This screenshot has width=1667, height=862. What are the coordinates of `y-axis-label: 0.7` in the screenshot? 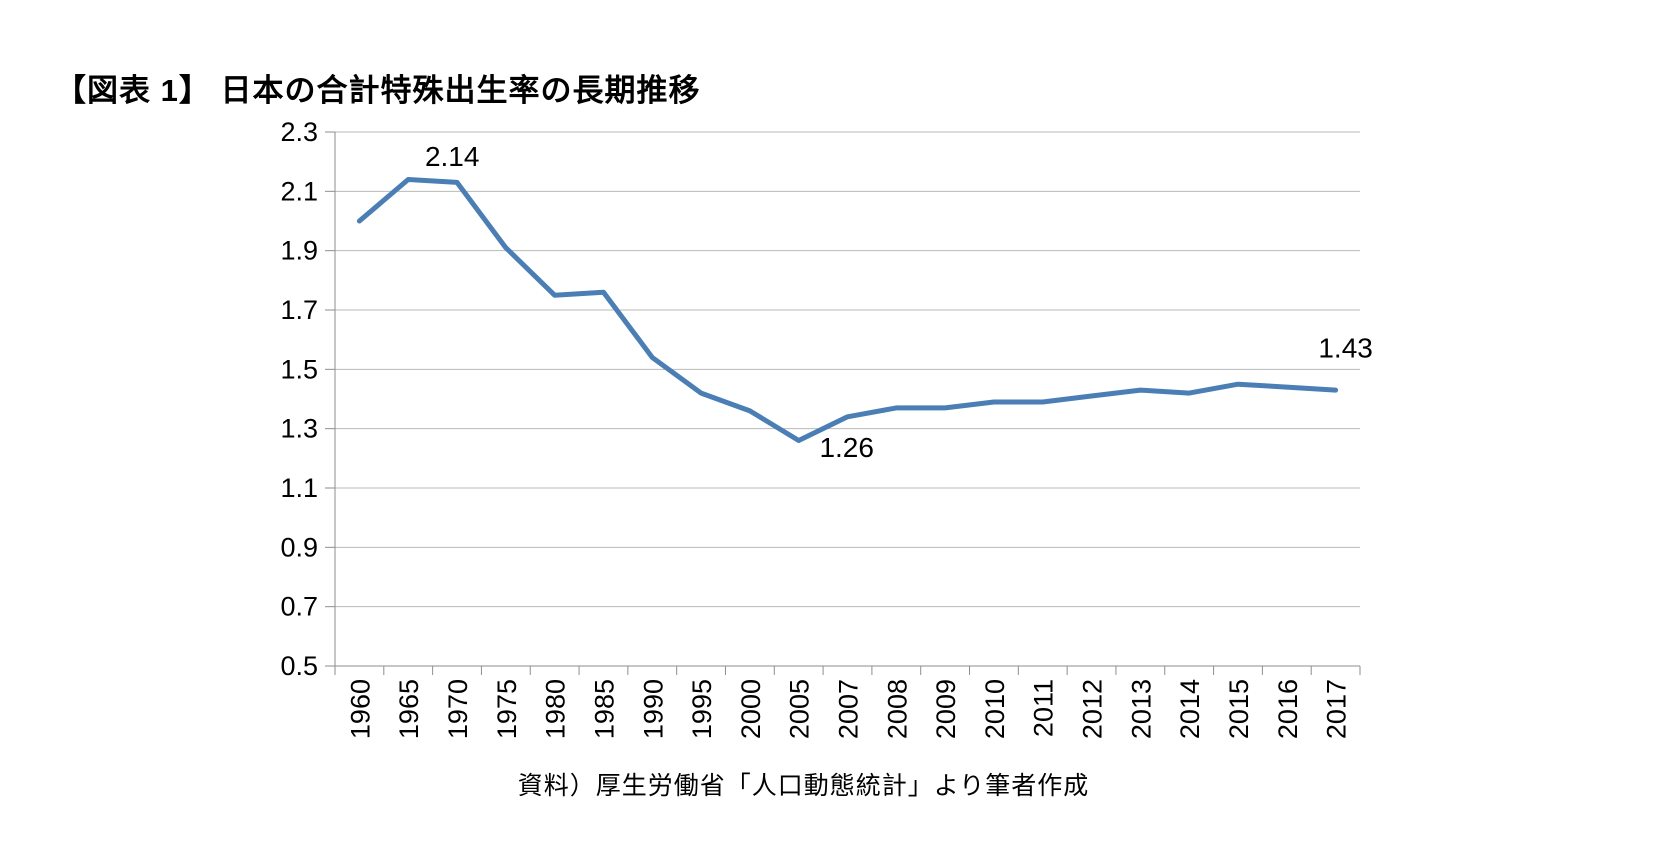 It's located at (299, 607).